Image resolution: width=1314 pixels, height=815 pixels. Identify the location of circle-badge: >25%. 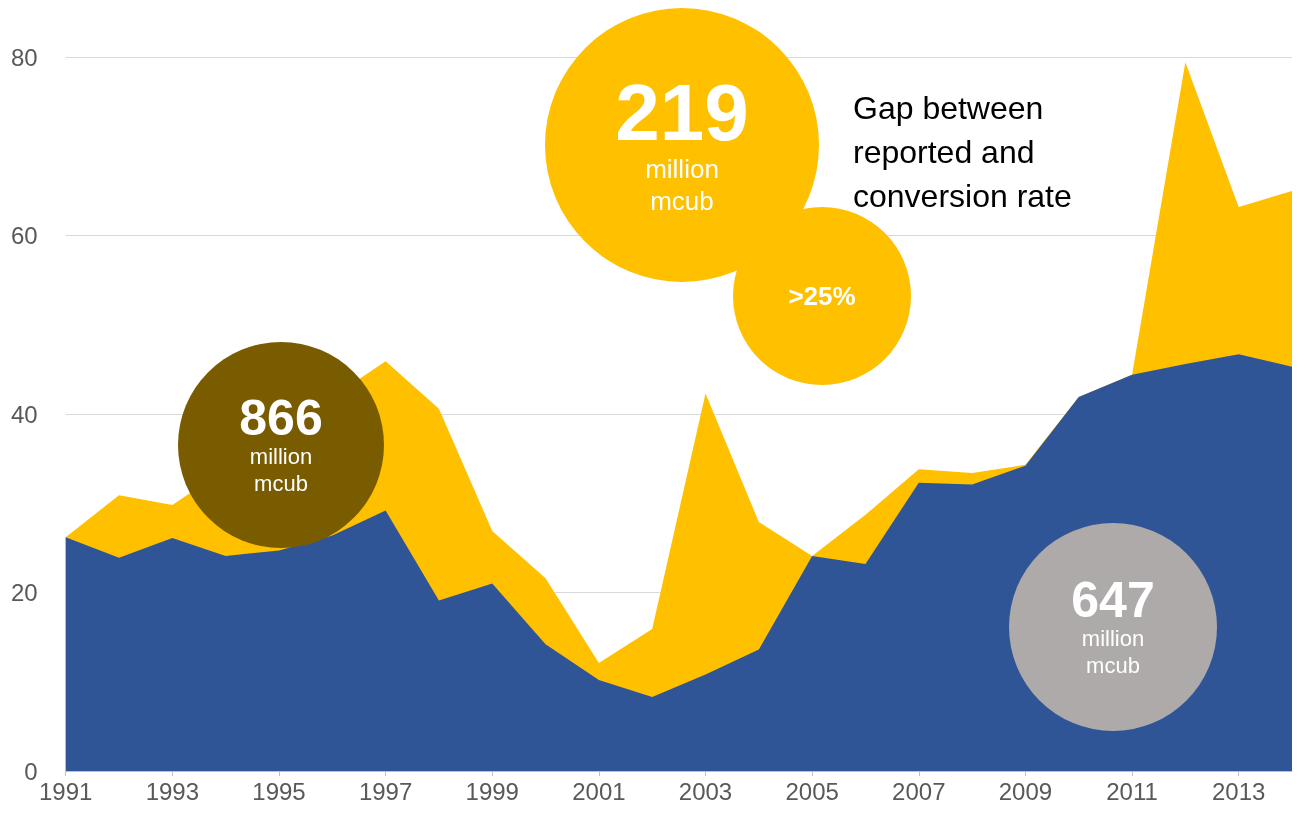
(822, 296).